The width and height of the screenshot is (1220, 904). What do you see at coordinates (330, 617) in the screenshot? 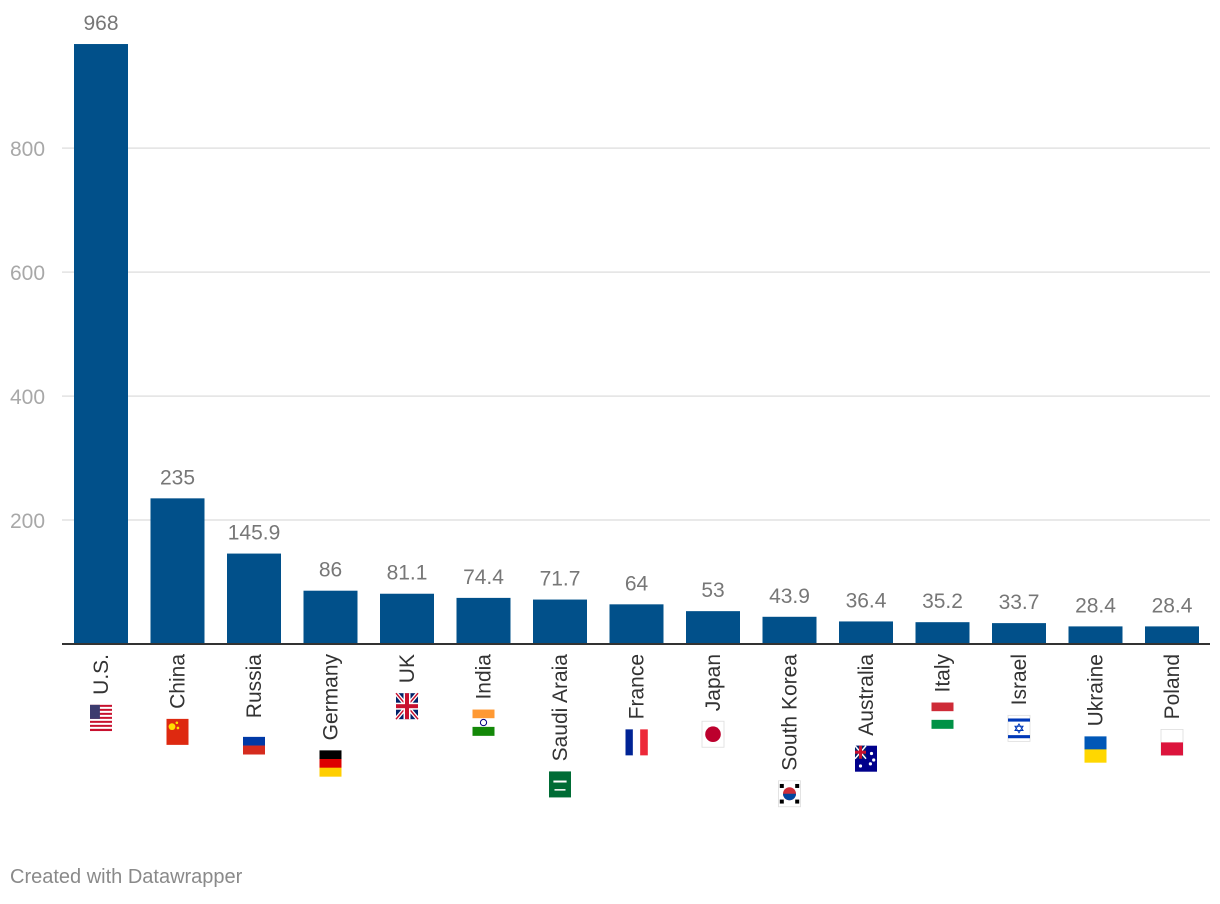
I see `bar-germany` at bounding box center [330, 617].